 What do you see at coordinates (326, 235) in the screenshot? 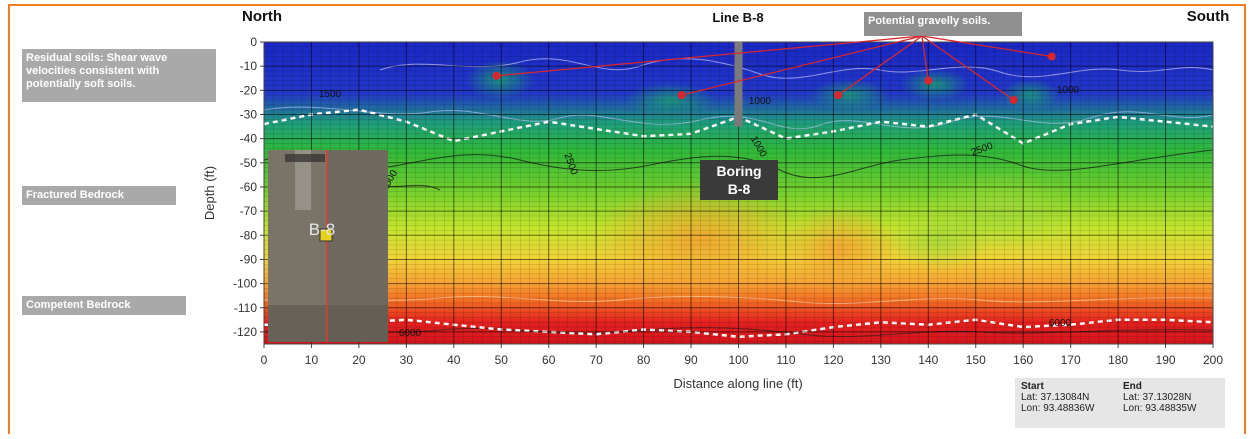
I see `inset-boring-marker` at bounding box center [326, 235].